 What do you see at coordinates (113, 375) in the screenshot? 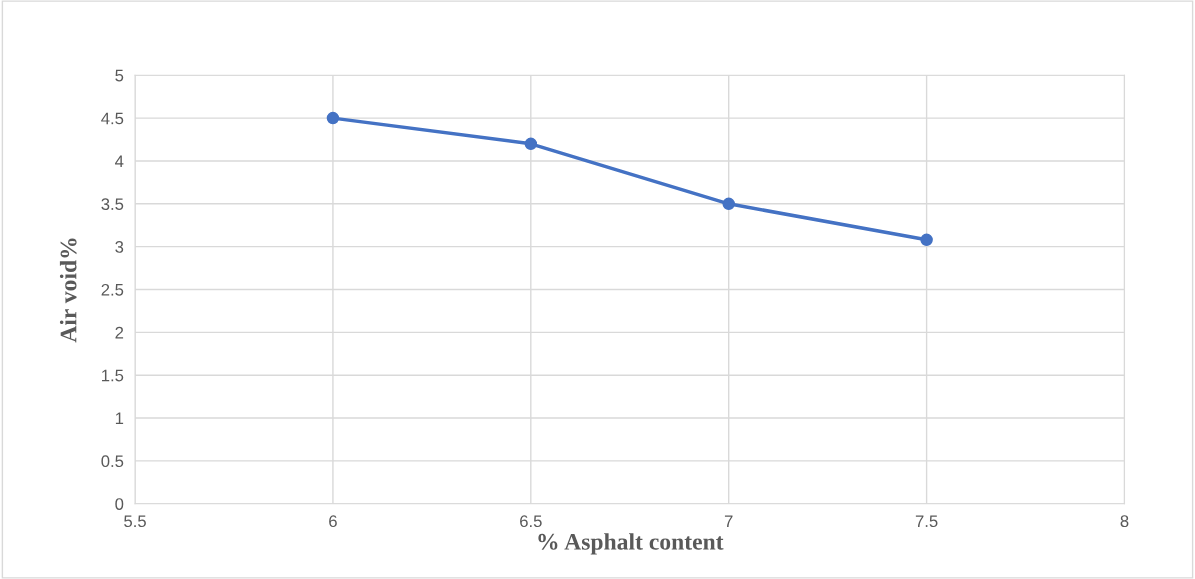
I see `y-tick-label: 1.5` at bounding box center [113, 375].